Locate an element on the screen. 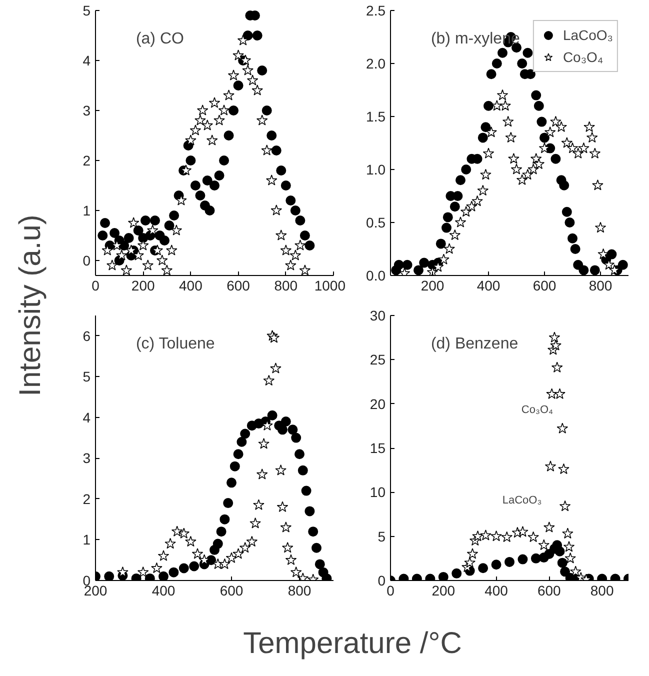 Image resolution: width=649 pixels, height=676 pixels. text: (a) CO is located at coordinates (160, 39).